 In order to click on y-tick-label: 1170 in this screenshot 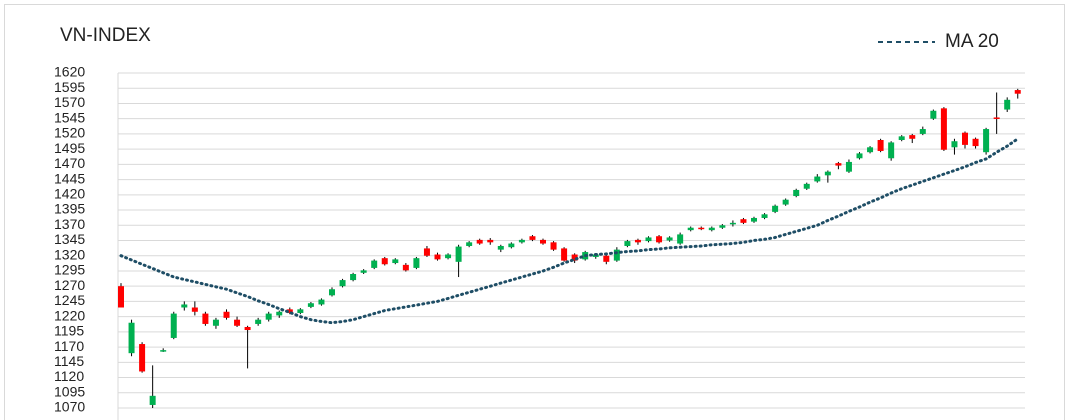, I will do `click(69, 346)`.